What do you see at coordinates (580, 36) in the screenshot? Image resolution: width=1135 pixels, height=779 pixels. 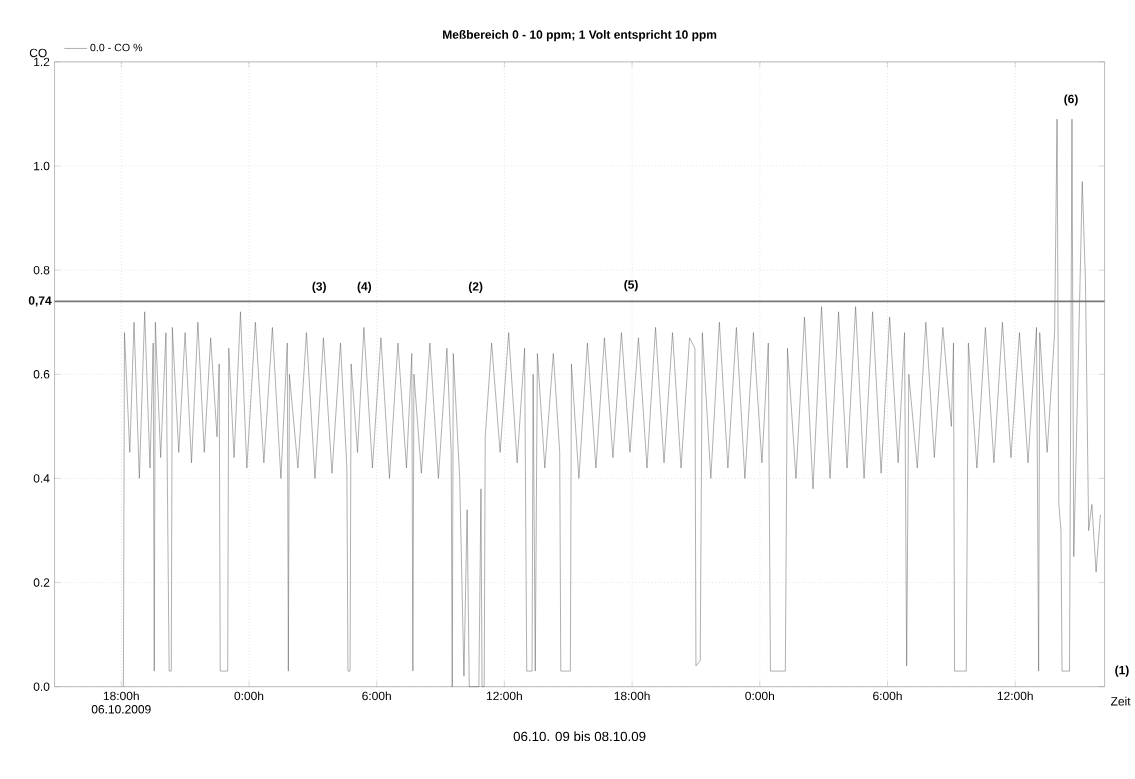 I see `chart-title: Meßbereich 0 - 10 ppm; 1 Volt entspricht 10 ppm` at bounding box center [580, 36].